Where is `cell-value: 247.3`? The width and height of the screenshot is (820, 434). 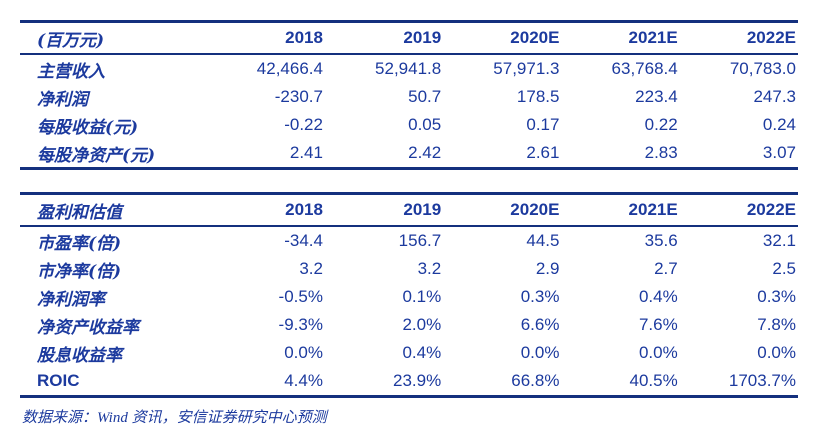
cell-value: 247.3 is located at coordinates (774, 96).